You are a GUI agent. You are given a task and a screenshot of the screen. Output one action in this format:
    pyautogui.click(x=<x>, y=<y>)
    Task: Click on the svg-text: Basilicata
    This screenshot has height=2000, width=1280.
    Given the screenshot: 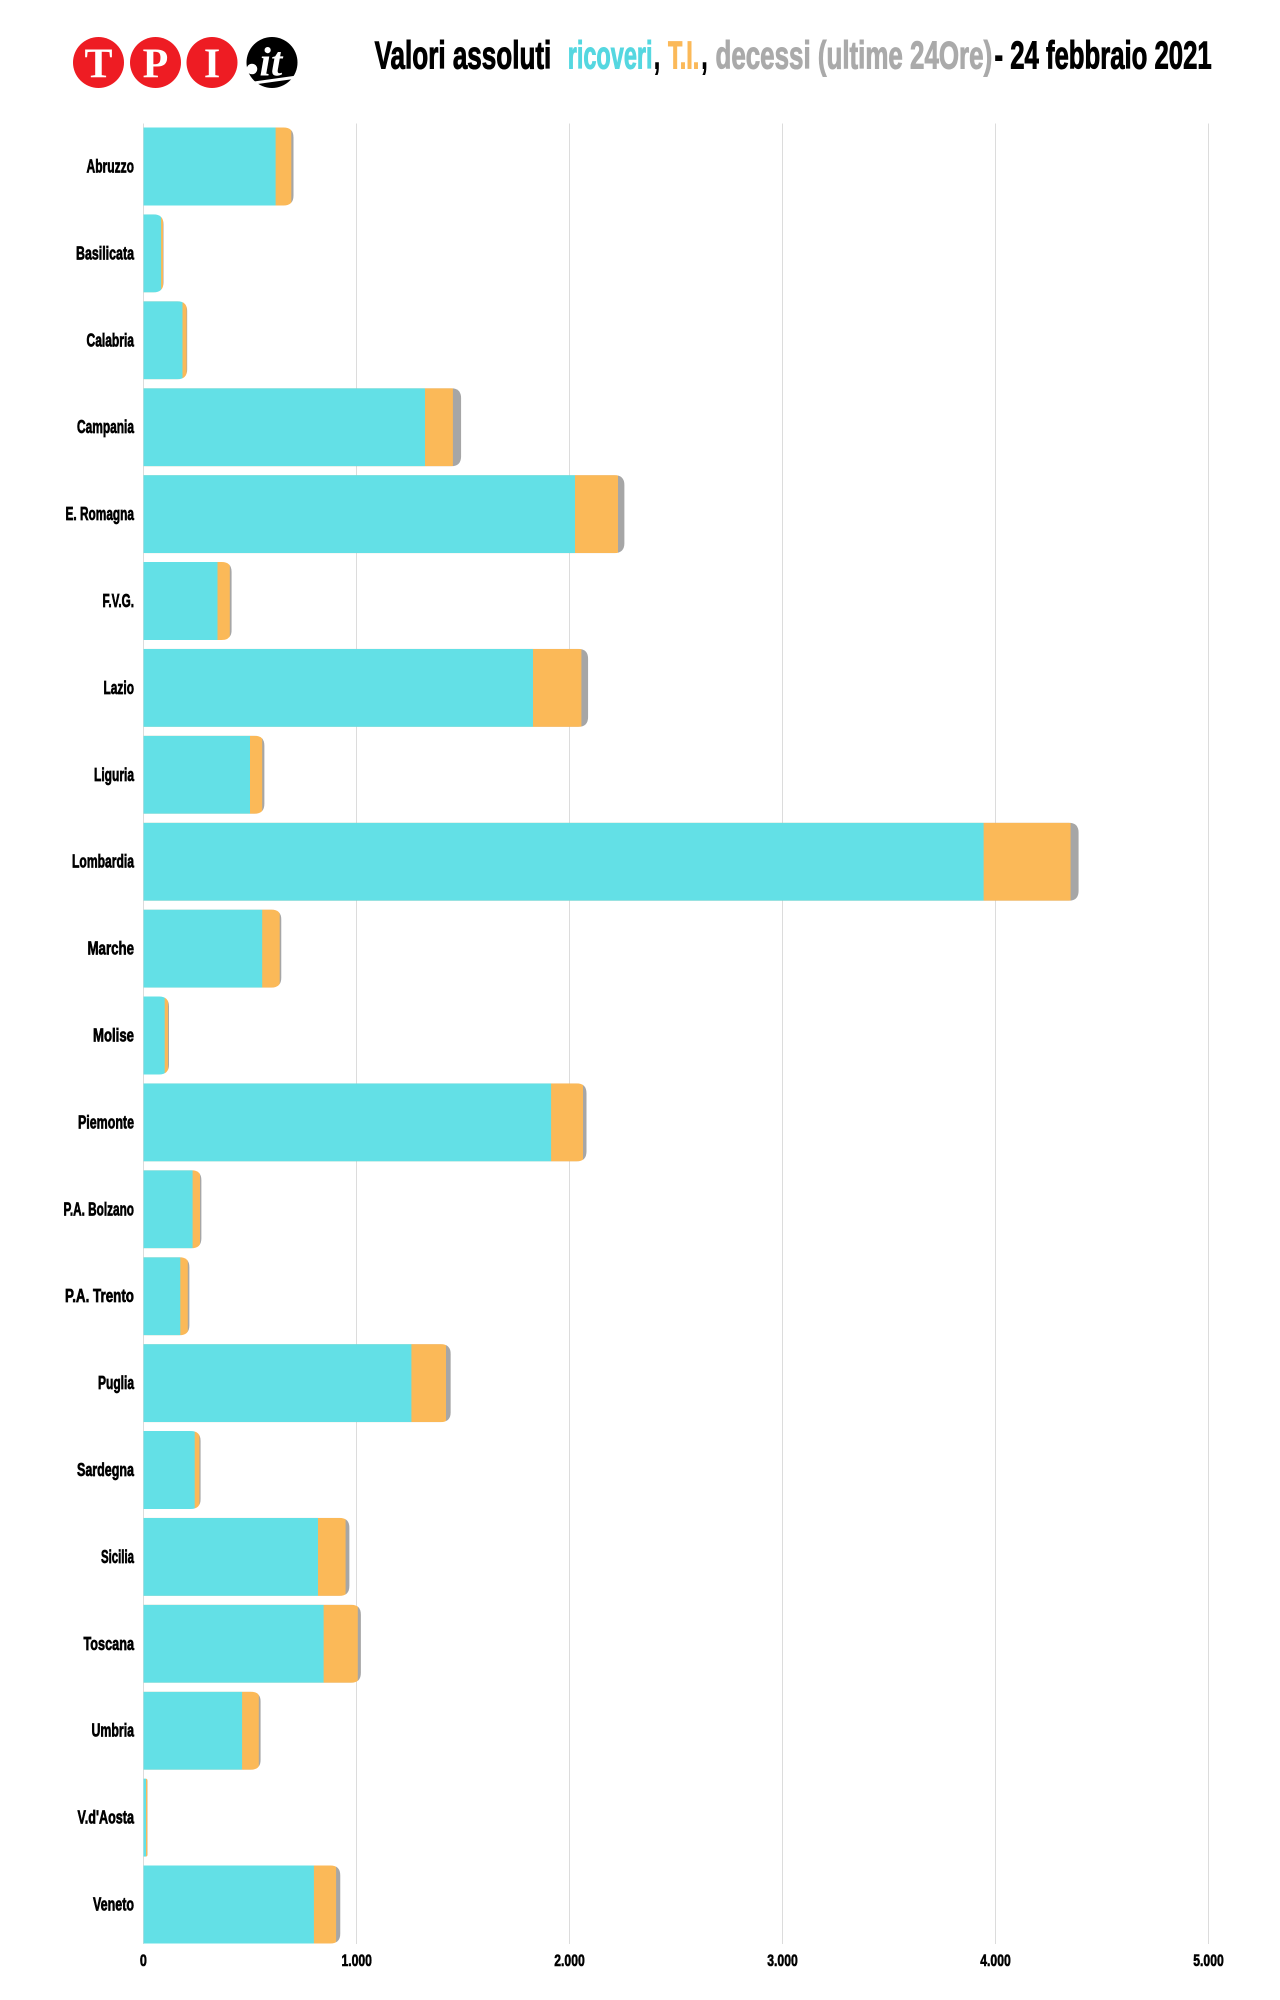 What is the action you would take?
    pyautogui.click(x=105, y=253)
    